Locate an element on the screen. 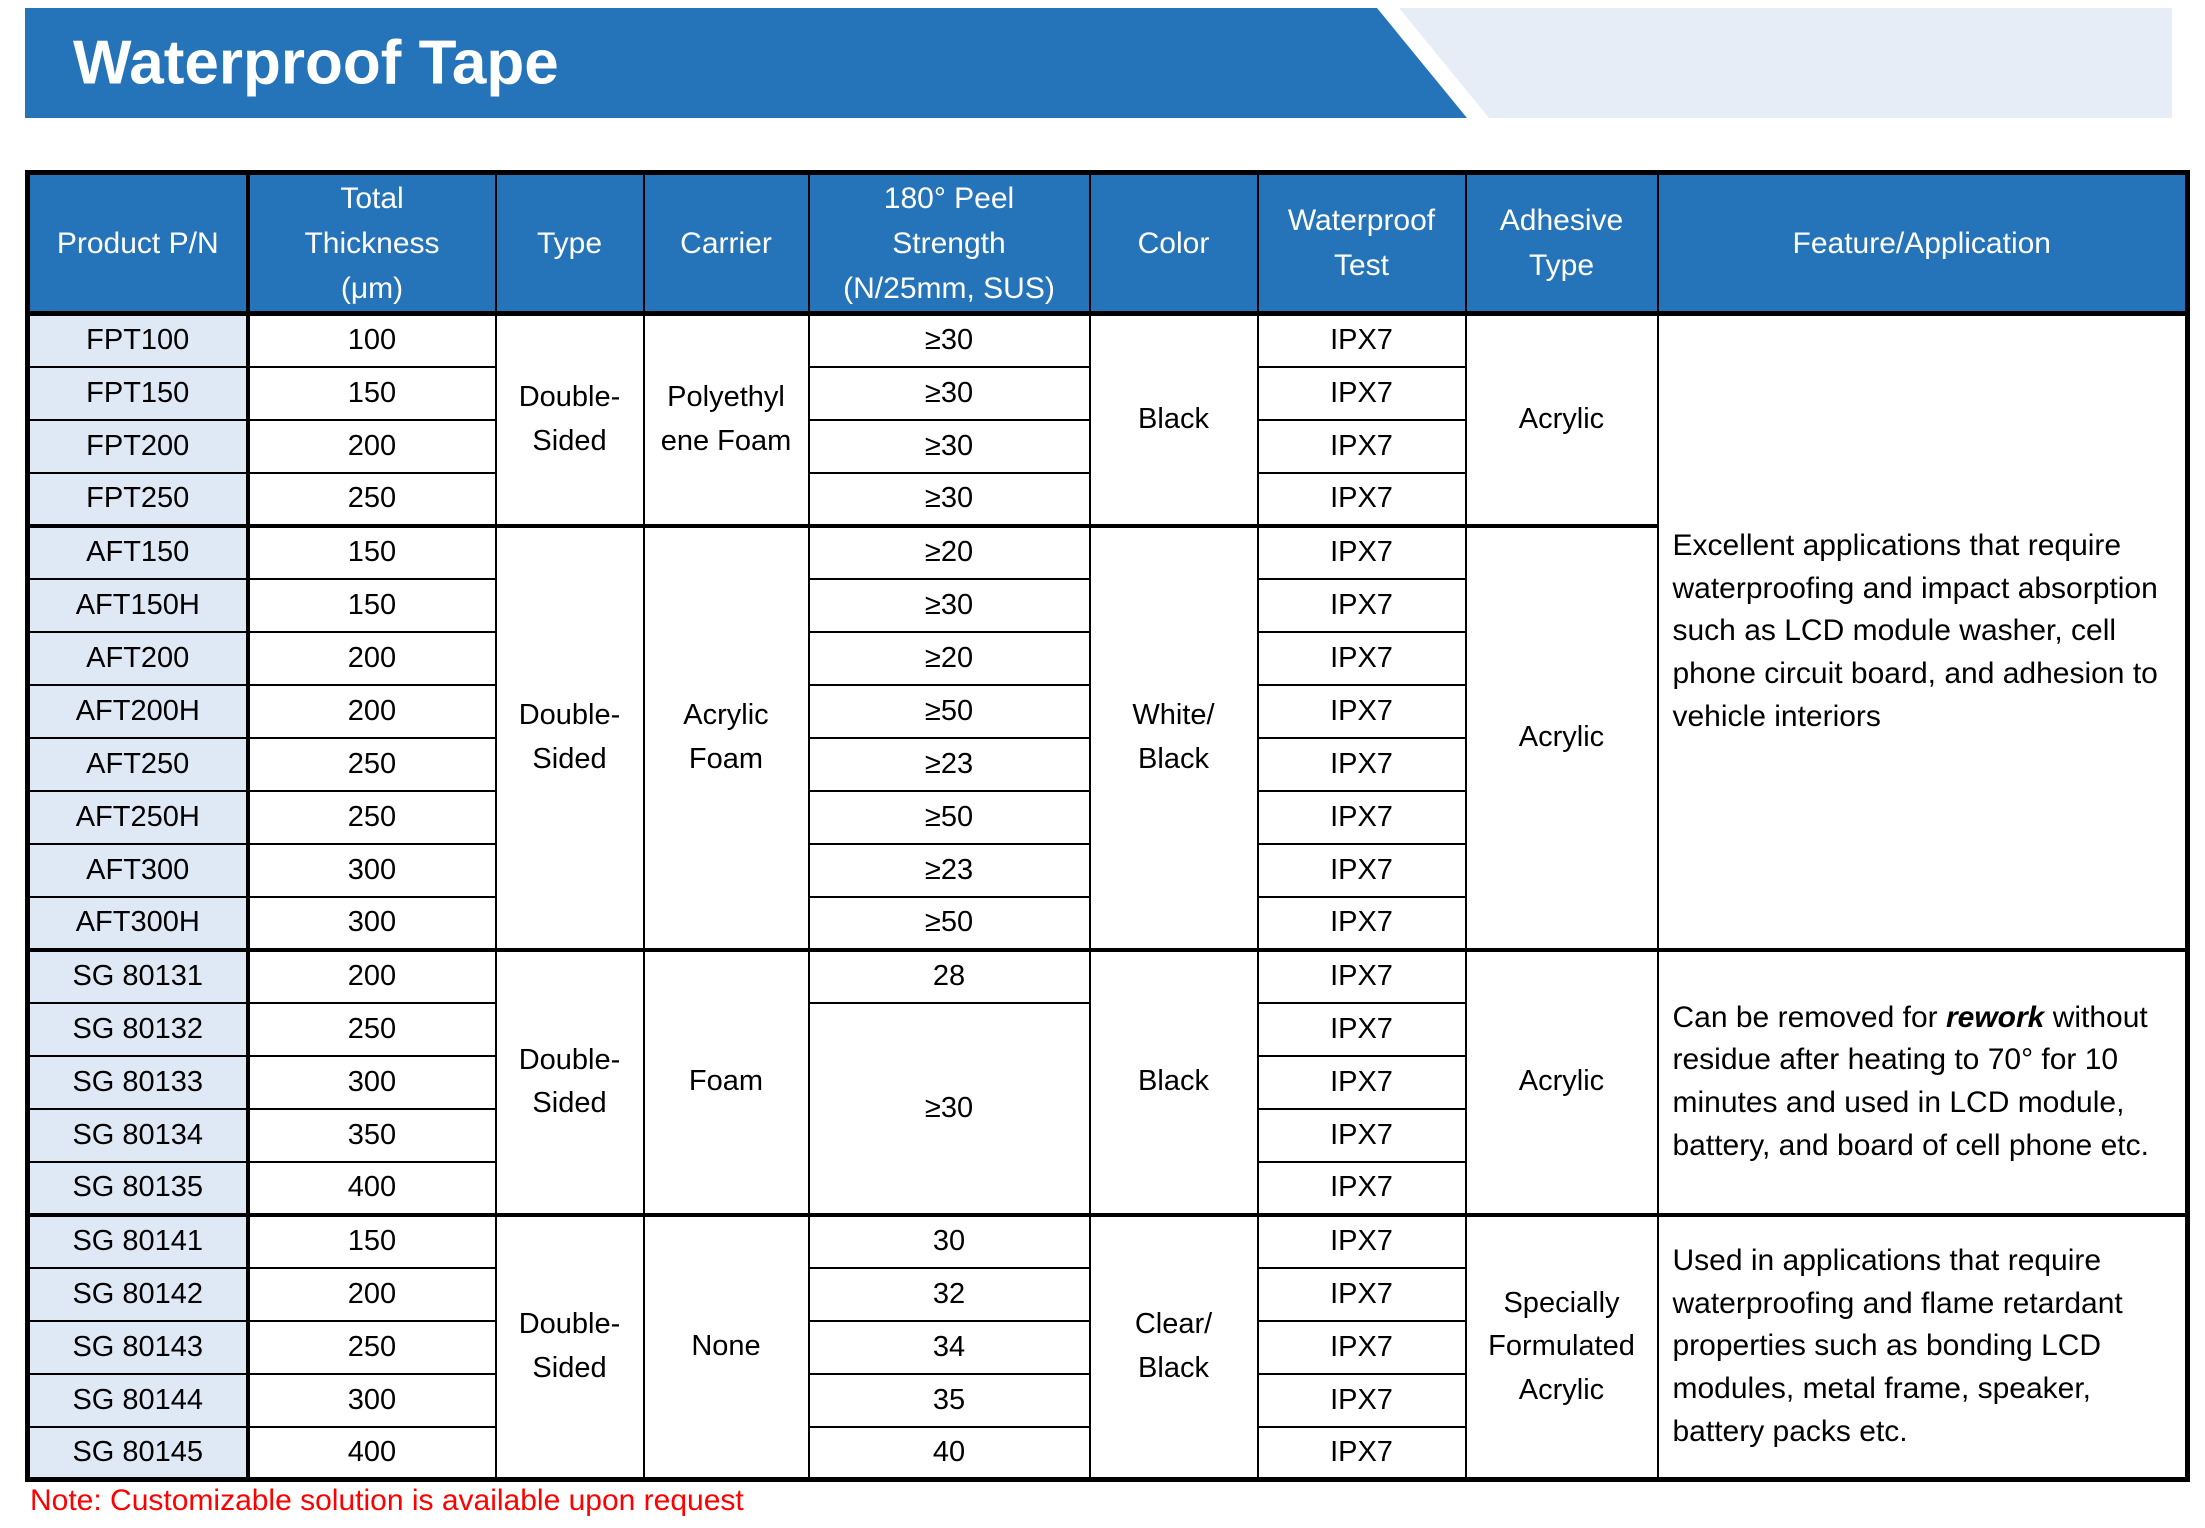 The width and height of the screenshot is (2205, 1528). cell-product-pn: SG 80143 is located at coordinates (138, 1347).